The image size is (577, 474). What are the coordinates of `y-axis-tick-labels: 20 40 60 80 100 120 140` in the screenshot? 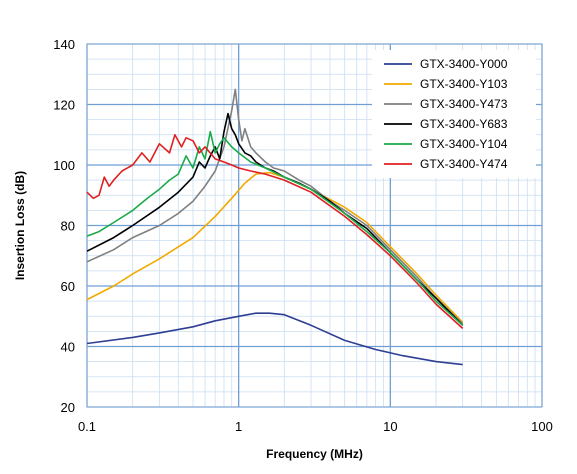 It's located at (64, 226).